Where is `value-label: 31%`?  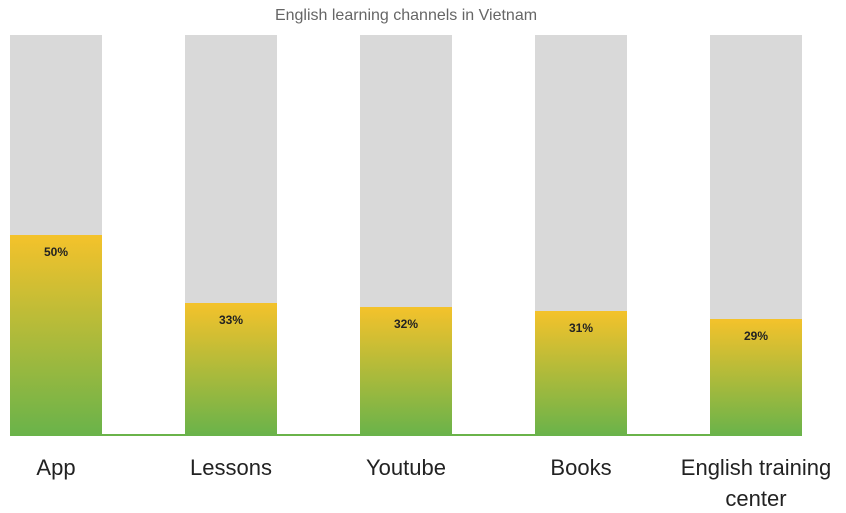
value-label: 31% is located at coordinates (581, 328).